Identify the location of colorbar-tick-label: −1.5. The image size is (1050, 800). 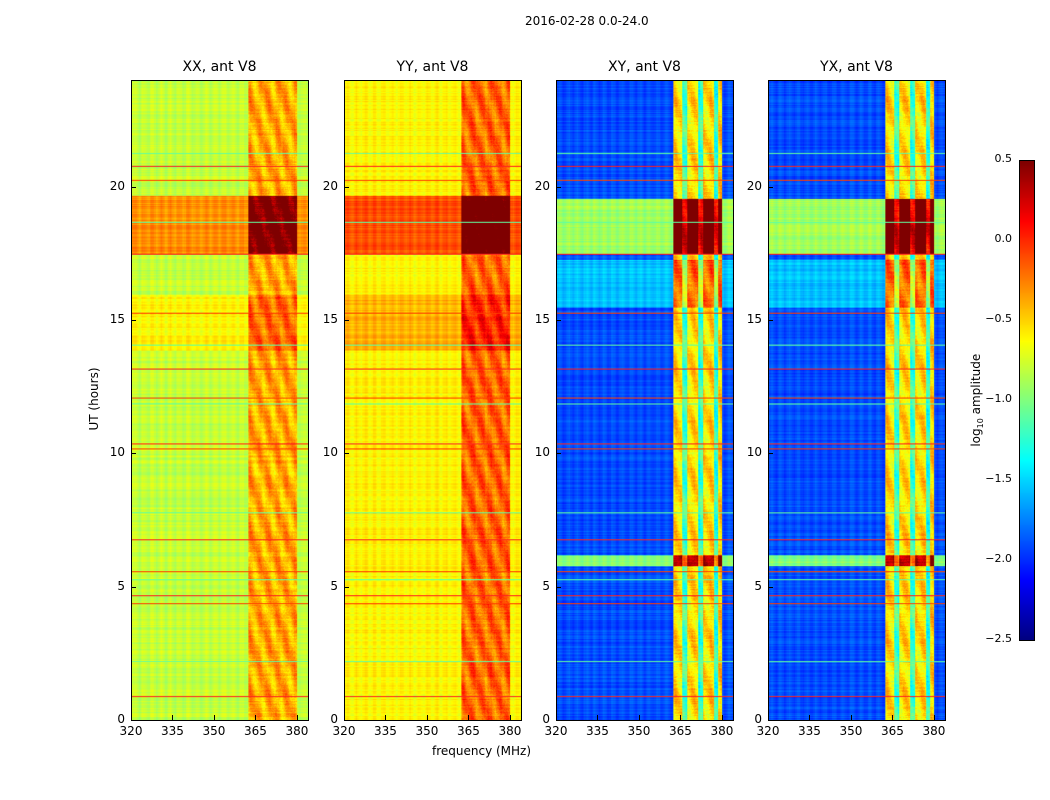
(998, 478).